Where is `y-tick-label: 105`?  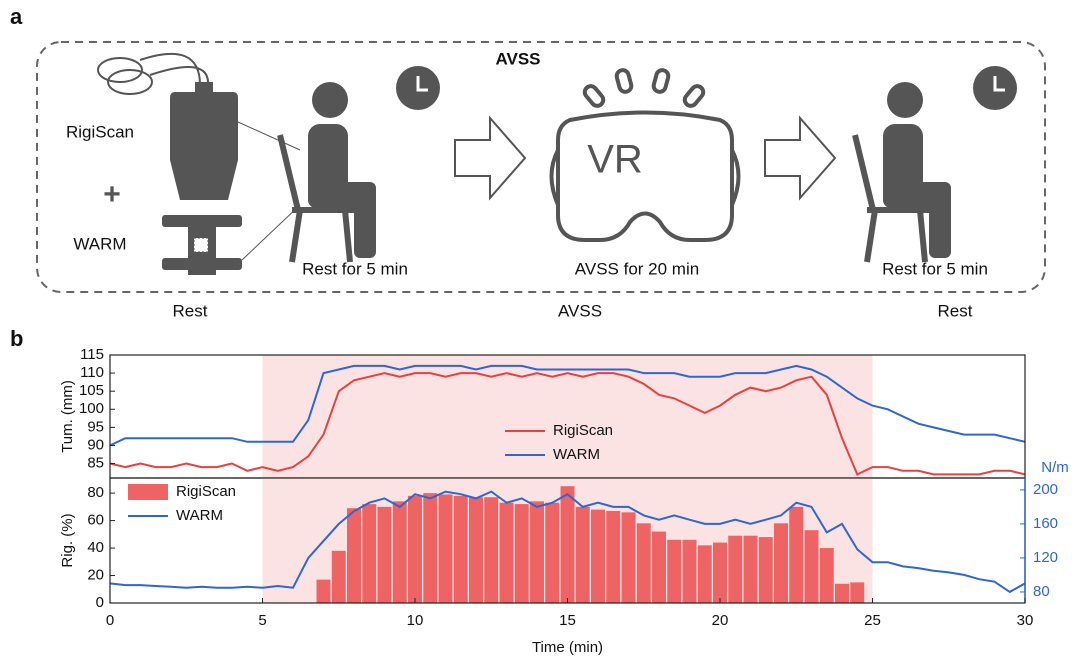 y-tick-label: 105 is located at coordinates (91, 390).